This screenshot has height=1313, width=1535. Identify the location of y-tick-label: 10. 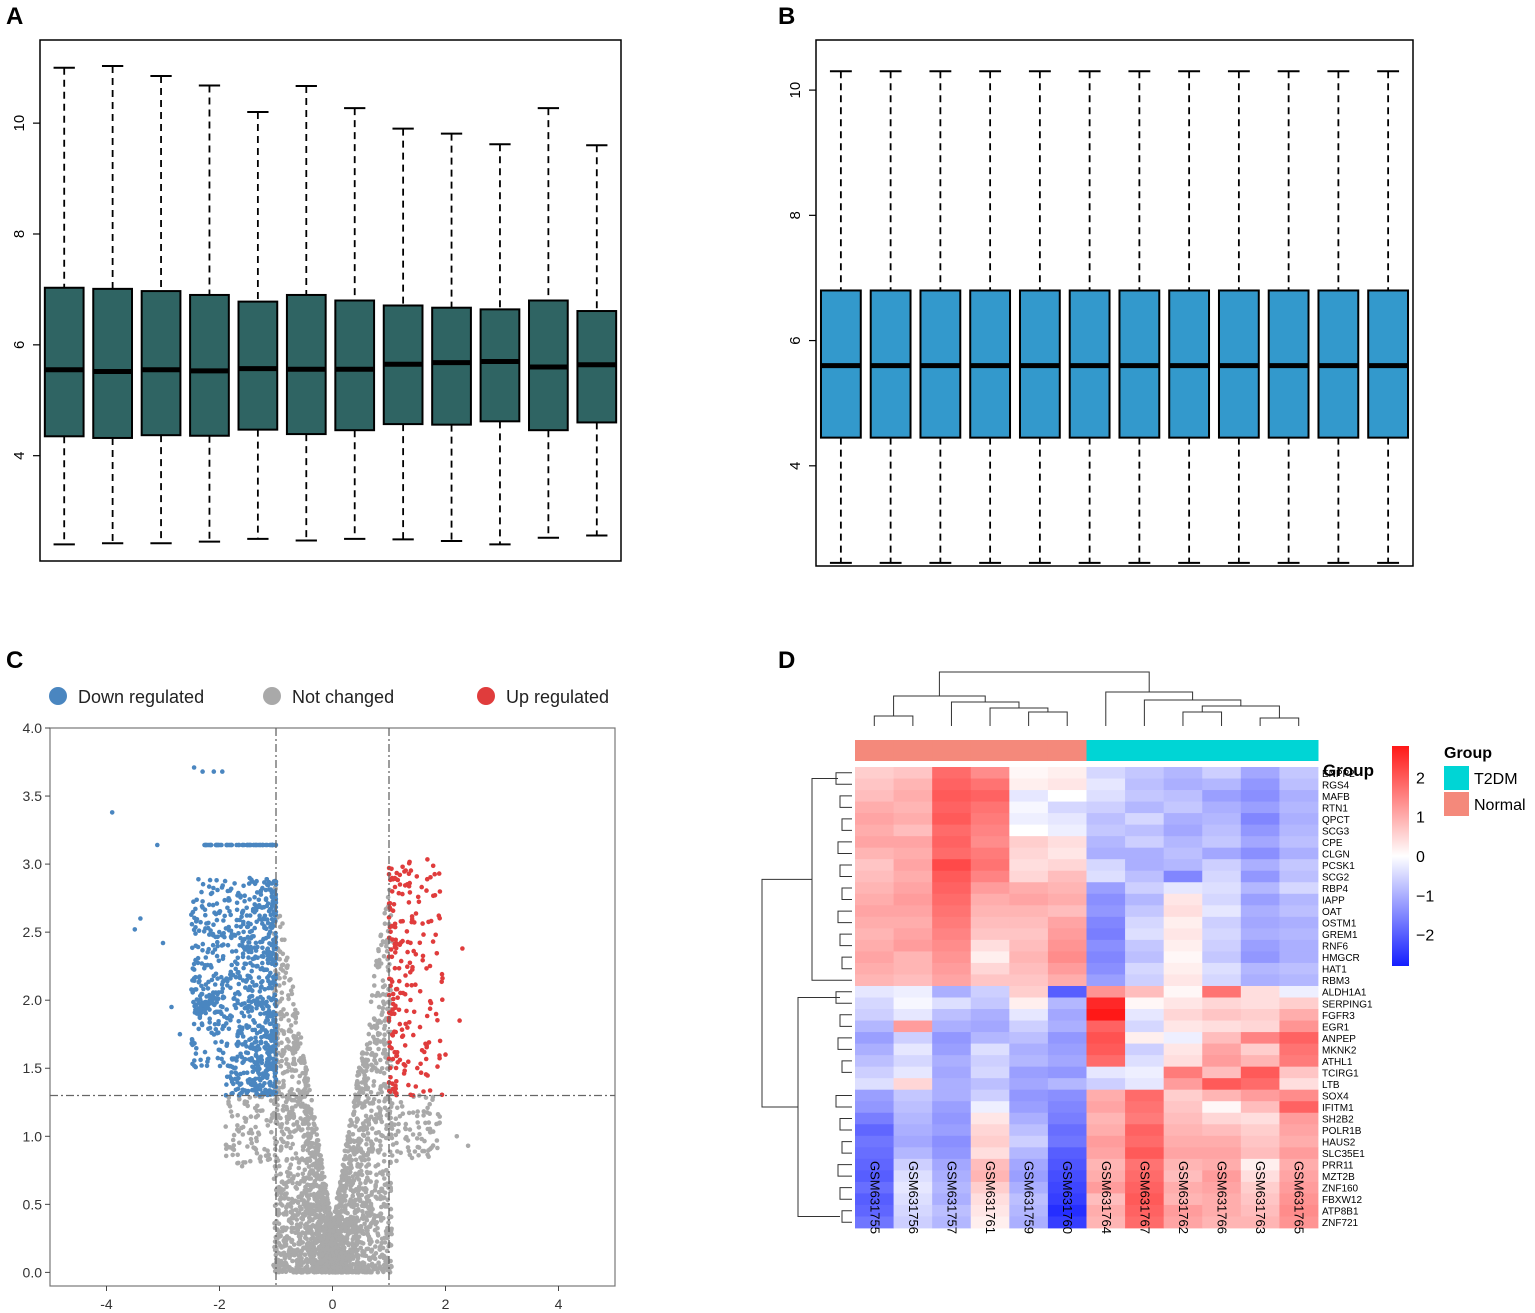
(19, 123).